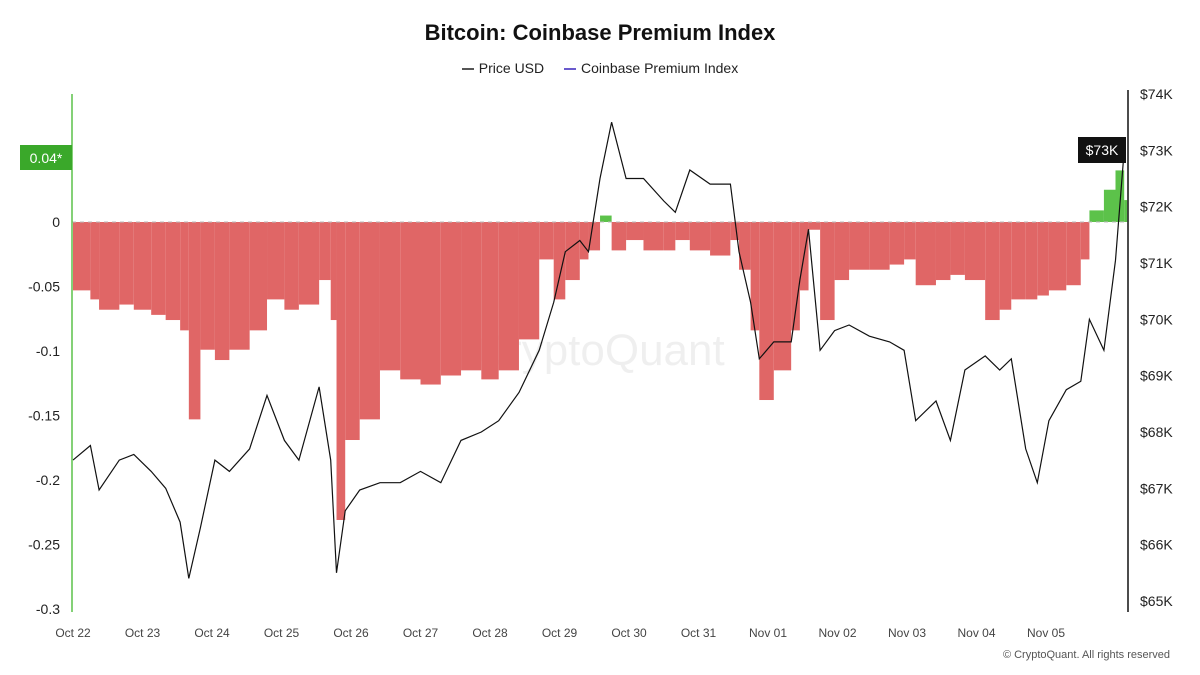  I want to click on x-axis-tick: Nov 01, so click(768, 633).